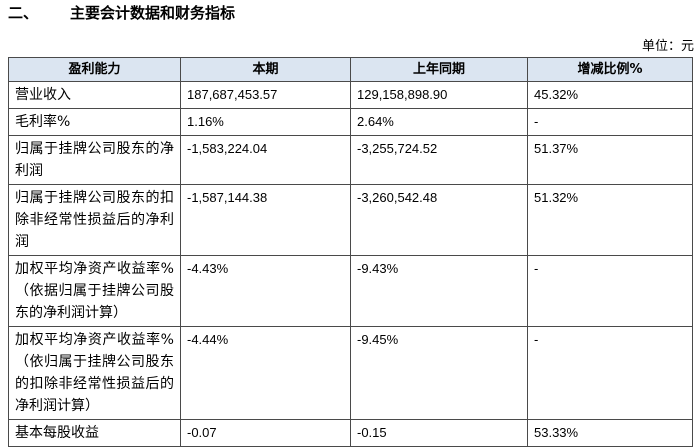 Image resolution: width=698 pixels, height=448 pixels. I want to click on value-cell: -4.43%, so click(265, 291).